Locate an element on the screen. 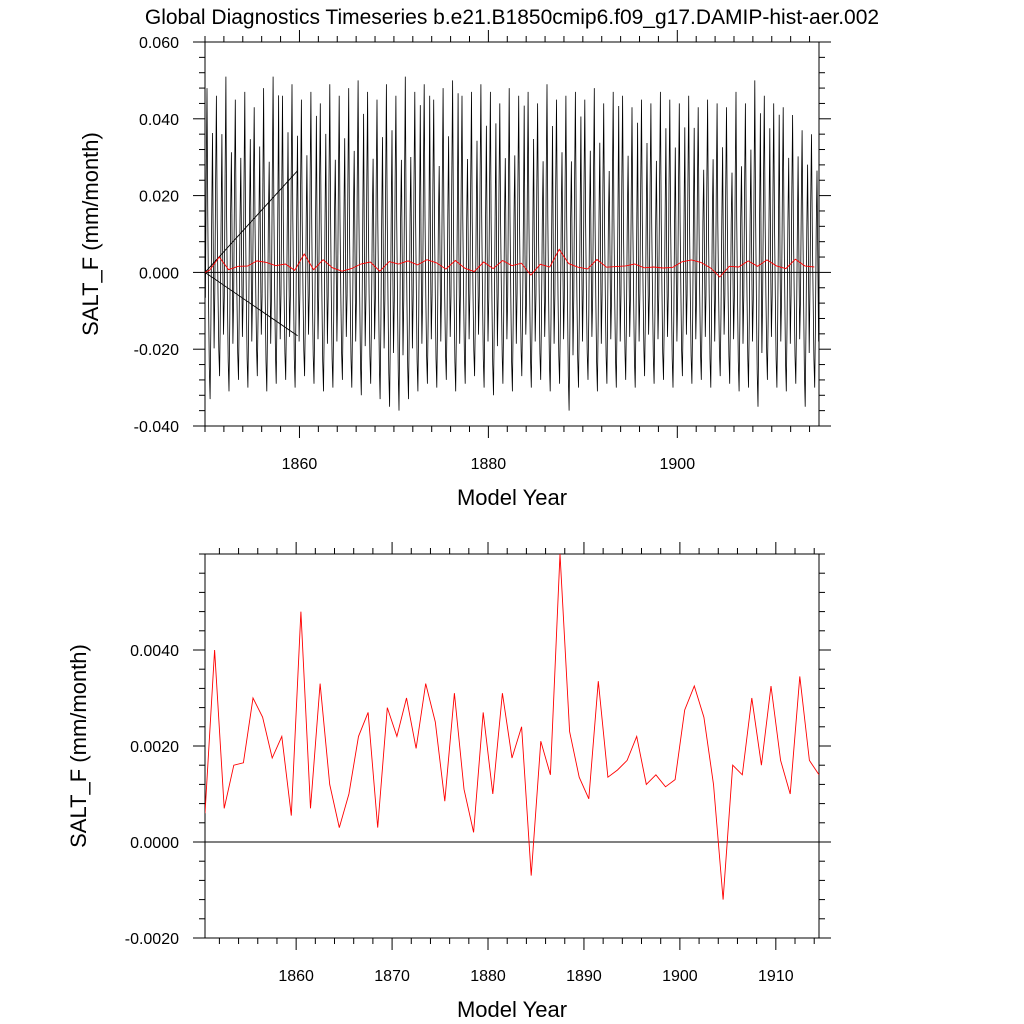 The image size is (1024, 1024). bottom-ytick-label: 0.0040 is located at coordinates (154, 651).